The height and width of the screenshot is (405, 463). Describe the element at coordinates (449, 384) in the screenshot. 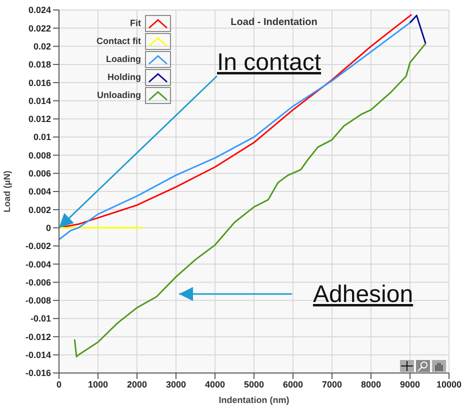

I see `x-tick-label: 10000` at that location.